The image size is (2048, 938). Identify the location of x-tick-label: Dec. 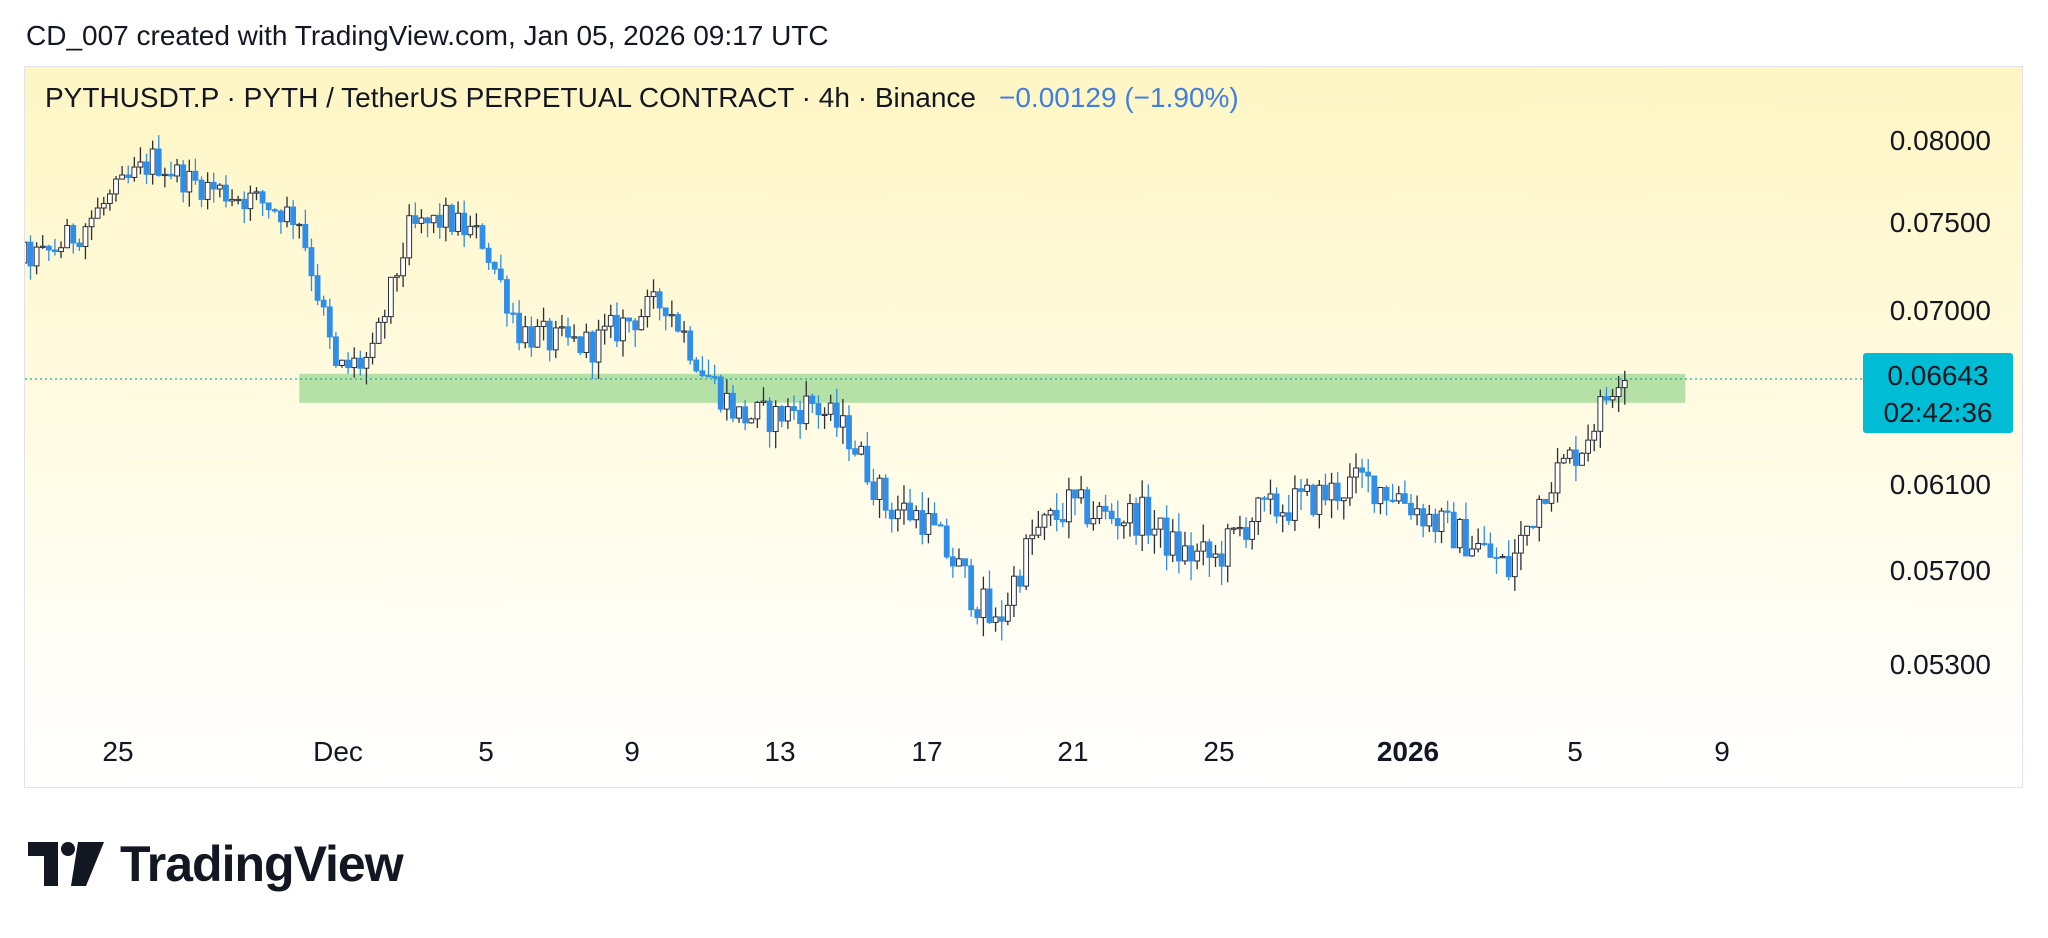
(338, 751).